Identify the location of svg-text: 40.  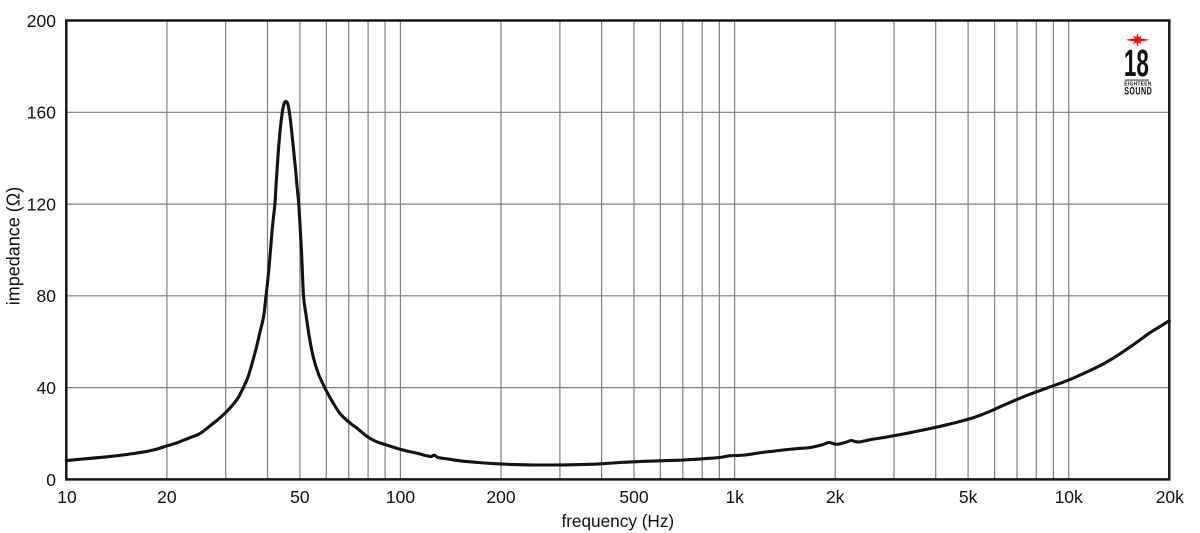
(47, 388).